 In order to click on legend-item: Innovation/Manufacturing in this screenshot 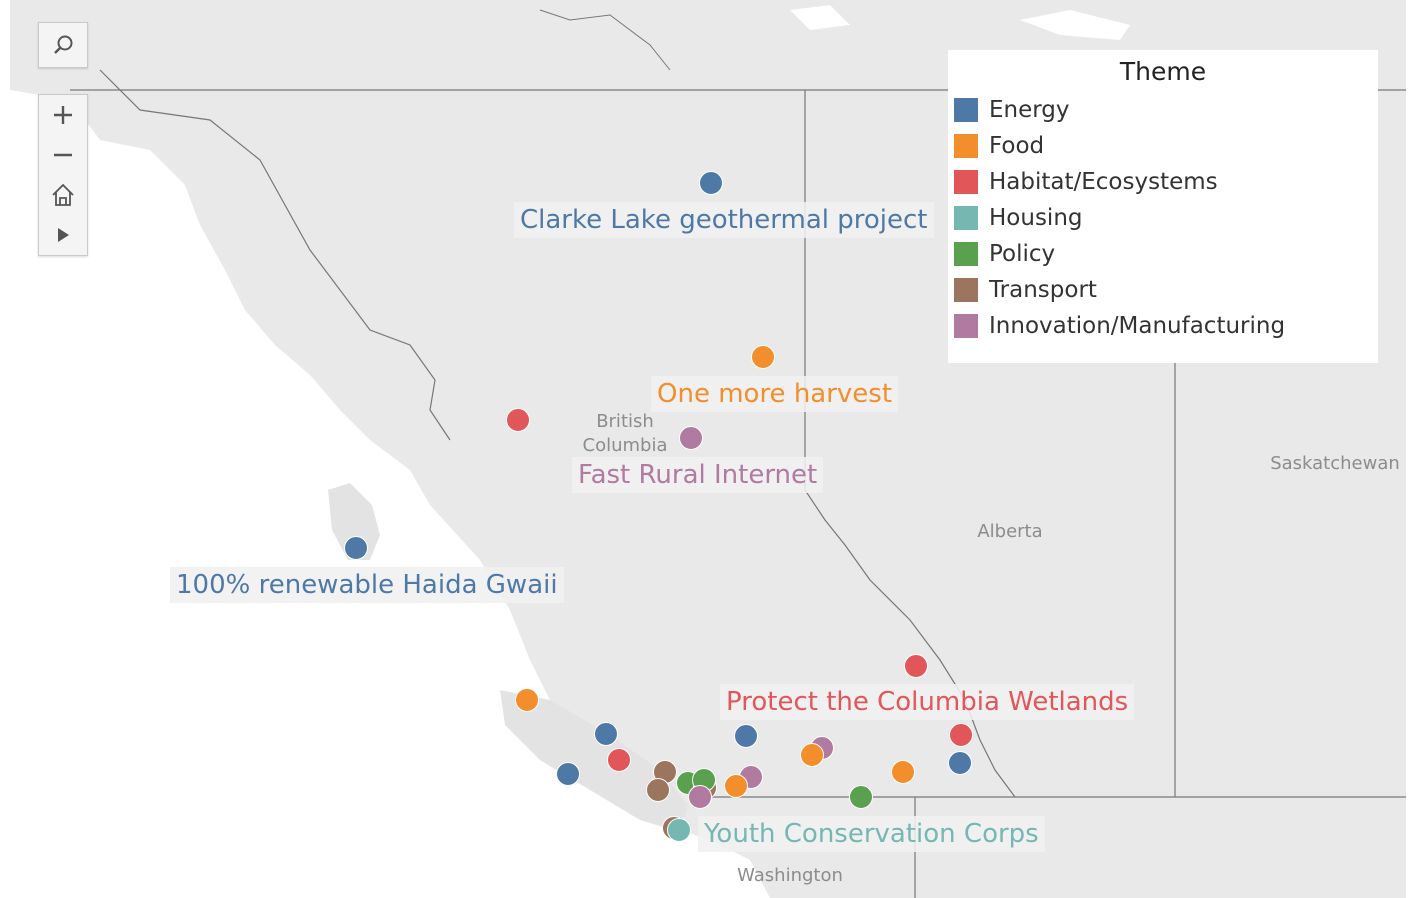, I will do `click(1119, 326)`.